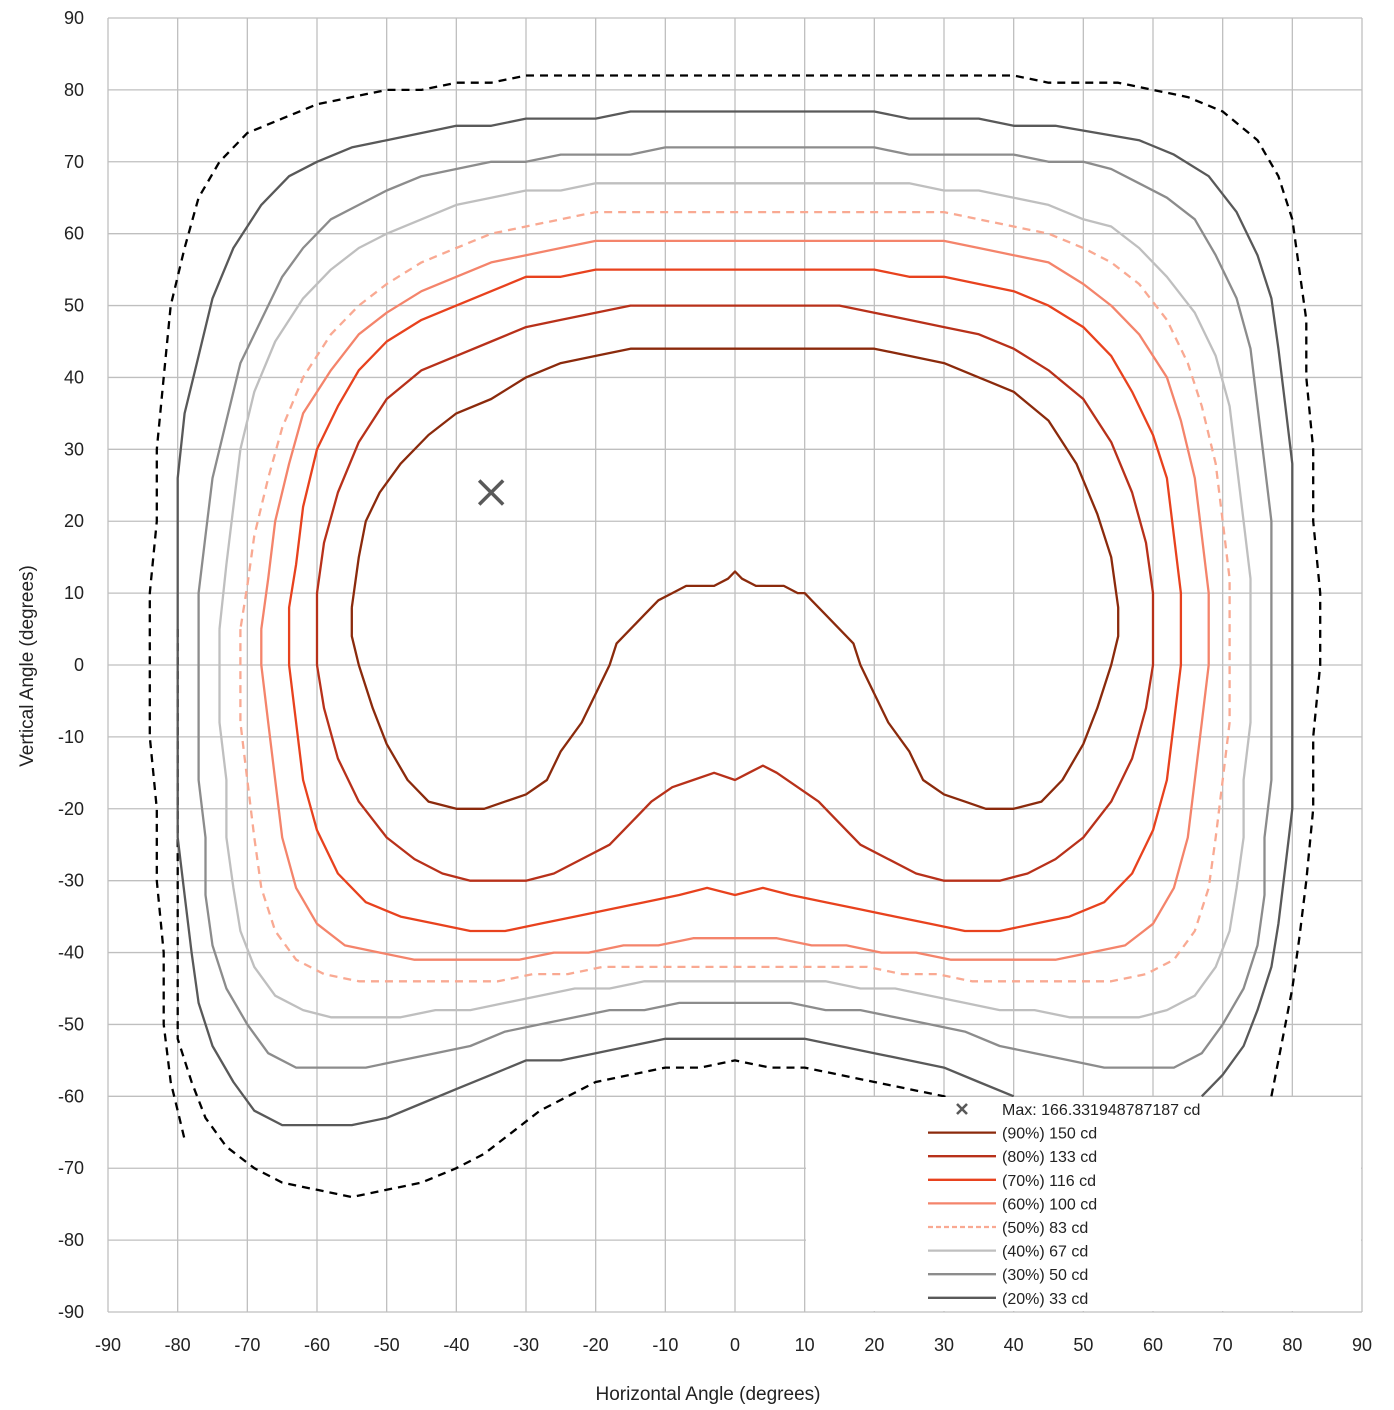 This screenshot has width=1394, height=1410. Describe the element at coordinates (526, 1345) in the screenshot. I see `x-tick-label: -30` at that location.